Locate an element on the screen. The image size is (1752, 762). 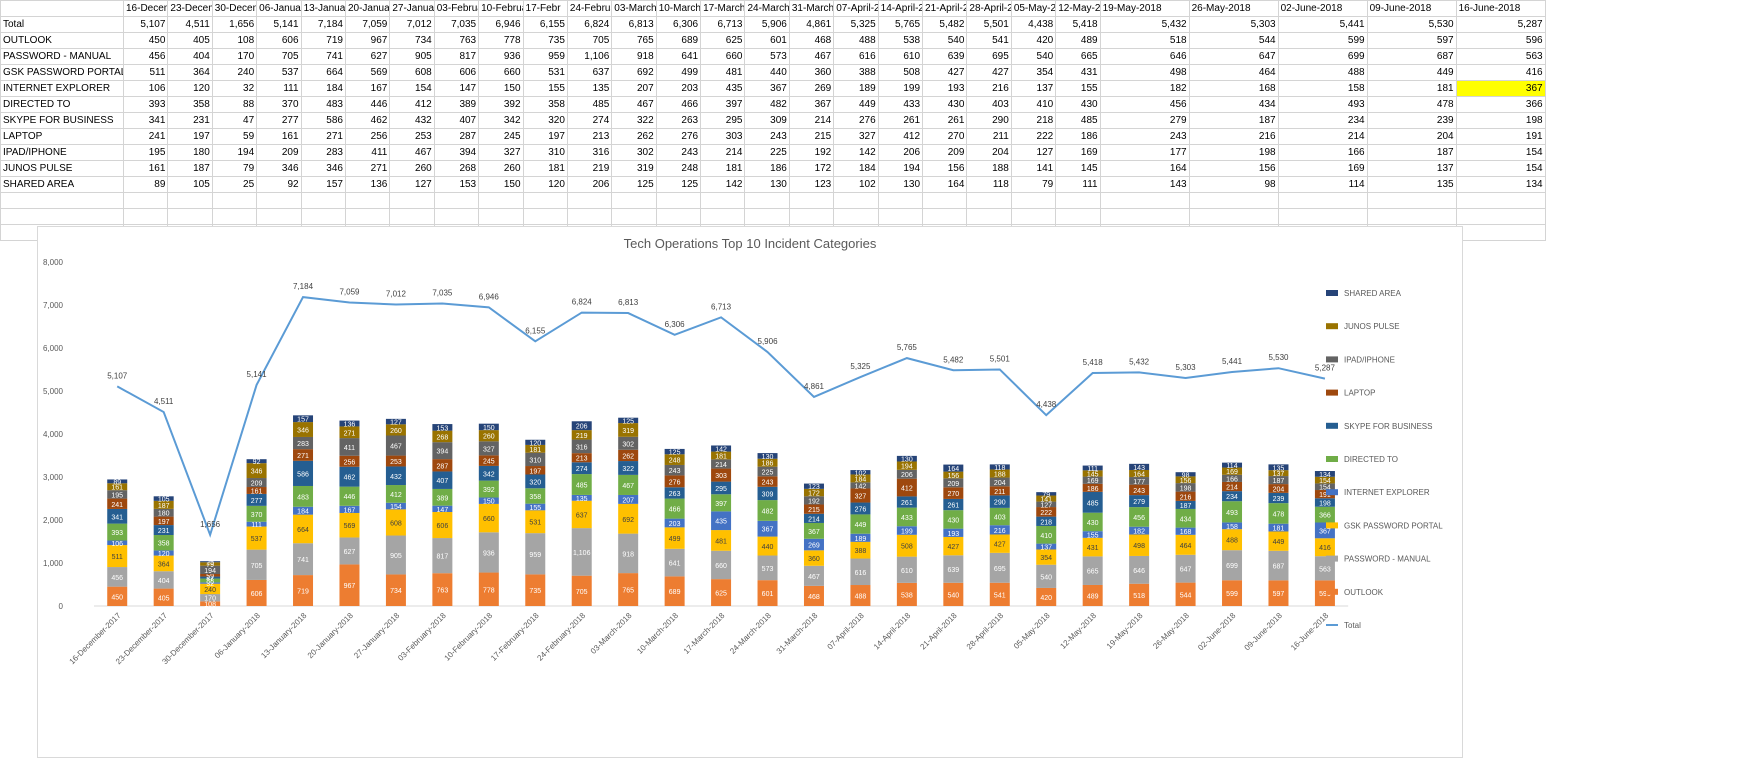
value-cell: 154 is located at coordinates (1500, 168).